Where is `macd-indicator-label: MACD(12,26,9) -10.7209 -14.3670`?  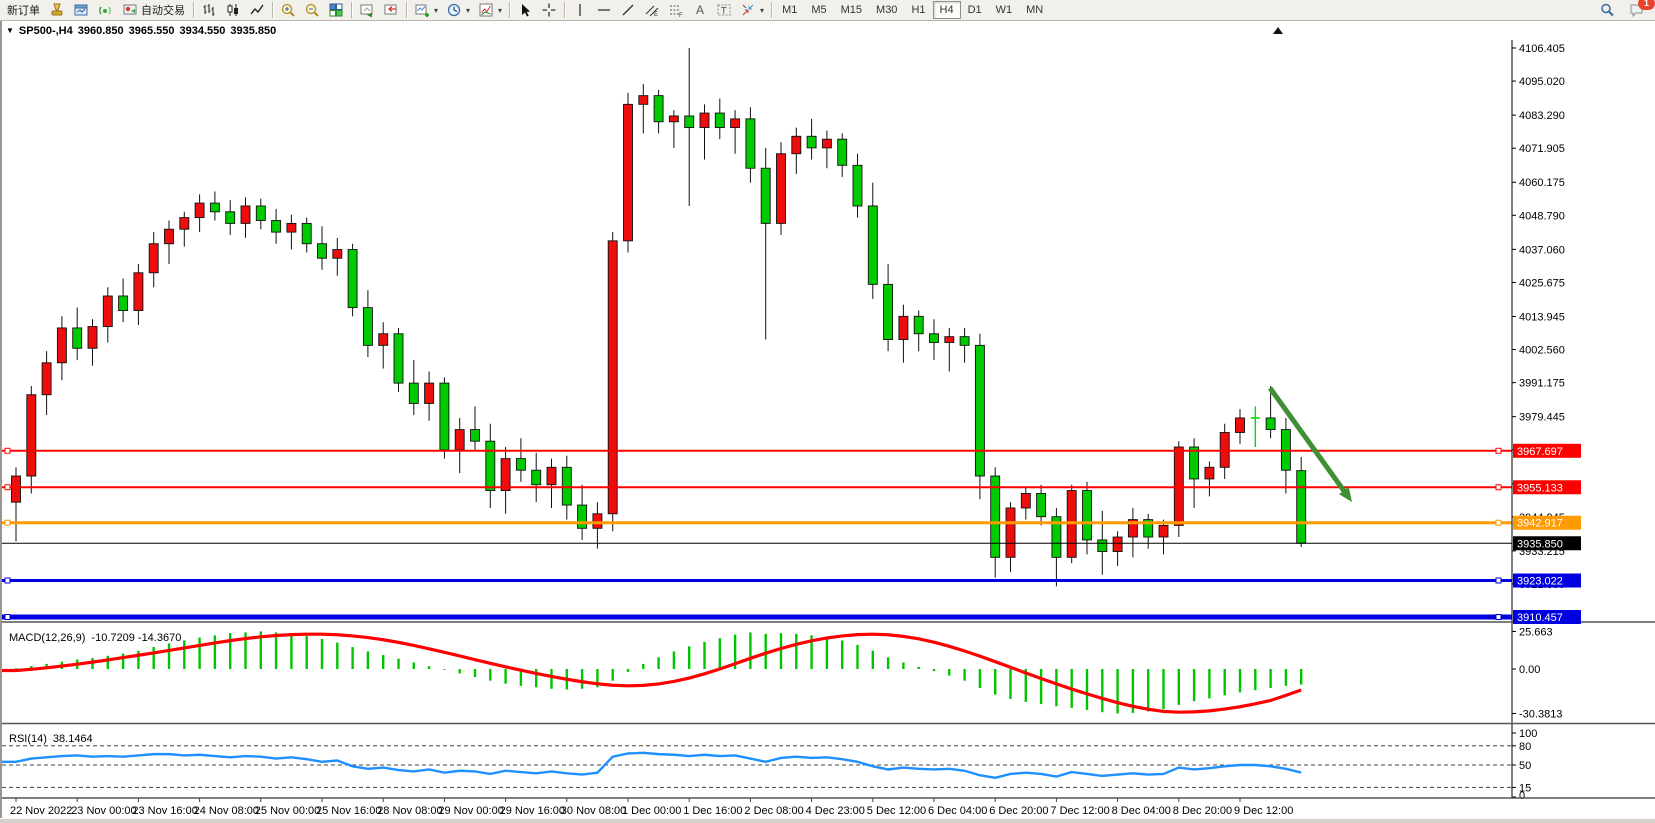
macd-indicator-label: MACD(12,26,9) -10.7209 -14.3670 is located at coordinates (95, 638).